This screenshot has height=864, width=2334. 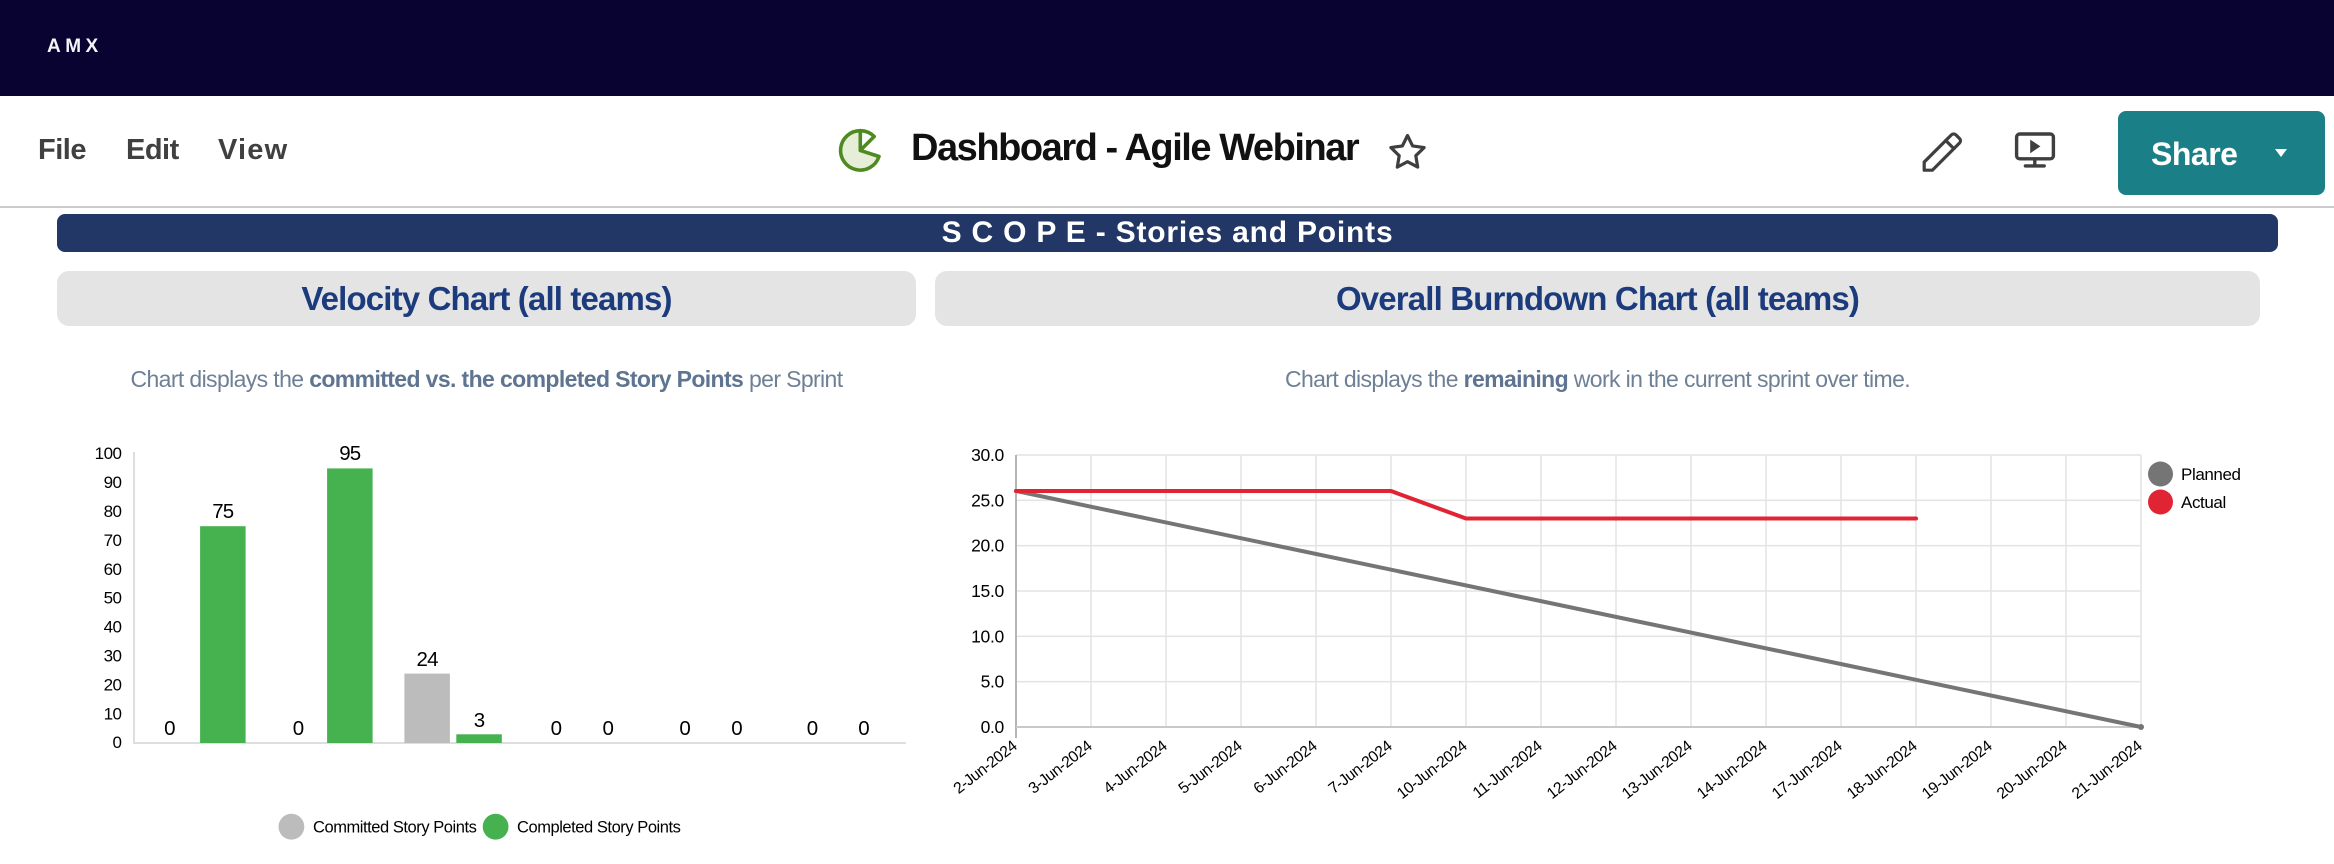 I want to click on svg-text: 19-Jun-2024, so click(x=1957, y=769).